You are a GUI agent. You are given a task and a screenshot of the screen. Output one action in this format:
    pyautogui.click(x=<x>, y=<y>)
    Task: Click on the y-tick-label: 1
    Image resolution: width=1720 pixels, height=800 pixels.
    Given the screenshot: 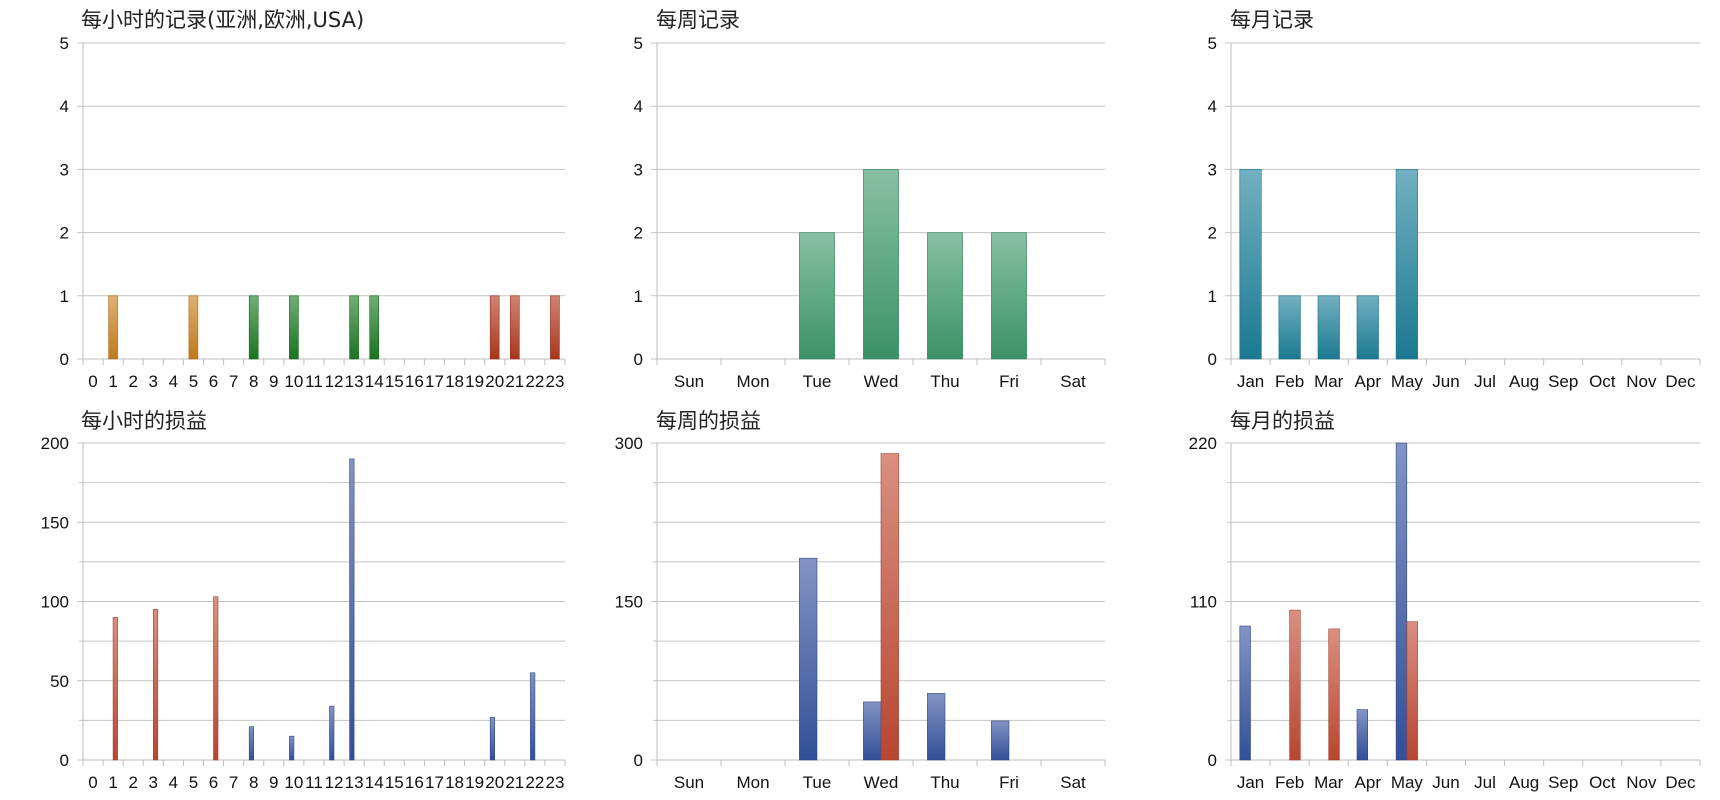 What is the action you would take?
    pyautogui.click(x=638, y=296)
    